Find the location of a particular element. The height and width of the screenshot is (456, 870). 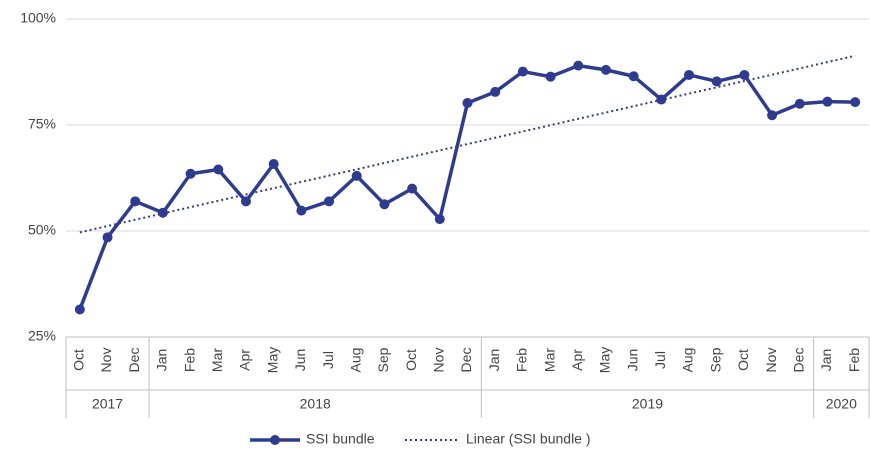

legend-marker is located at coordinates (275, 440).